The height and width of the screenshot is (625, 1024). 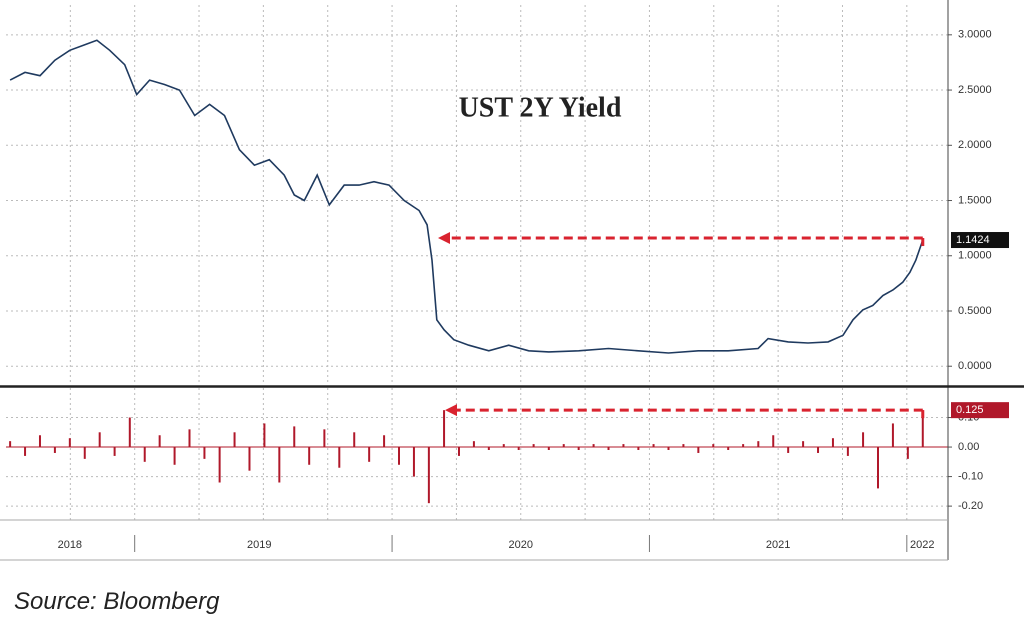 What do you see at coordinates (117, 601) in the screenshot?
I see `source-note: Source: Bloomberg` at bounding box center [117, 601].